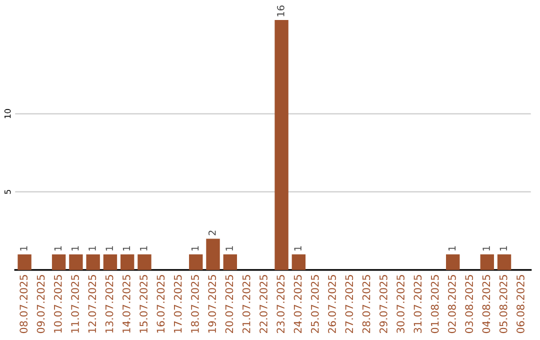  What do you see at coordinates (486, 304) in the screenshot?
I see `x-tick-label: 04.08.2025` at bounding box center [486, 304].